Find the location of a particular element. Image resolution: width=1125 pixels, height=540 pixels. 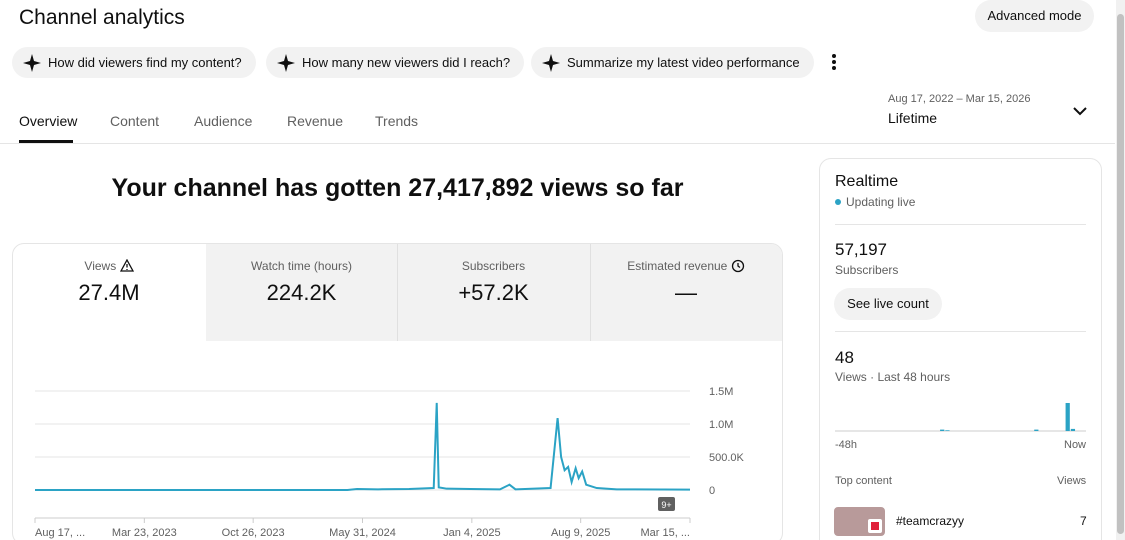

tab: Audience is located at coordinates (223, 121).